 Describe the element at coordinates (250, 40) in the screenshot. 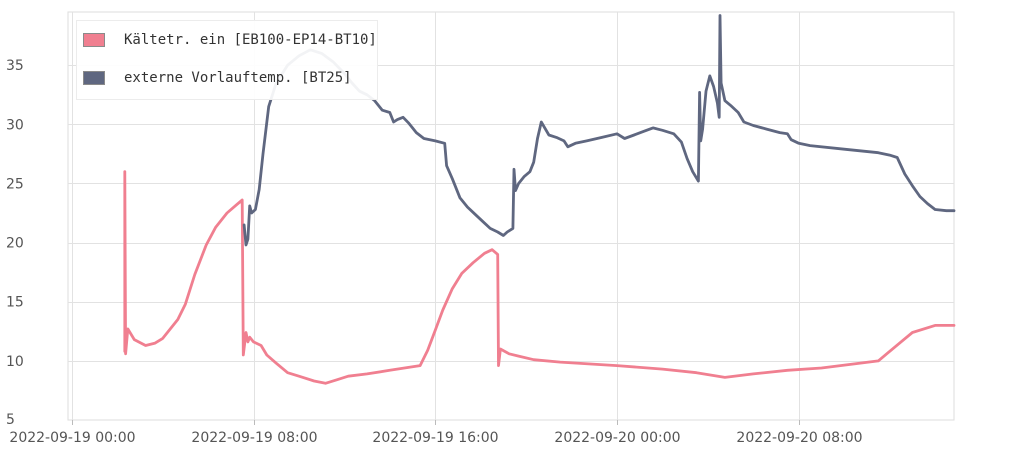

I see `legend-label-series-1: Kältetr. ein [EB100-EP14-BT10]` at that location.